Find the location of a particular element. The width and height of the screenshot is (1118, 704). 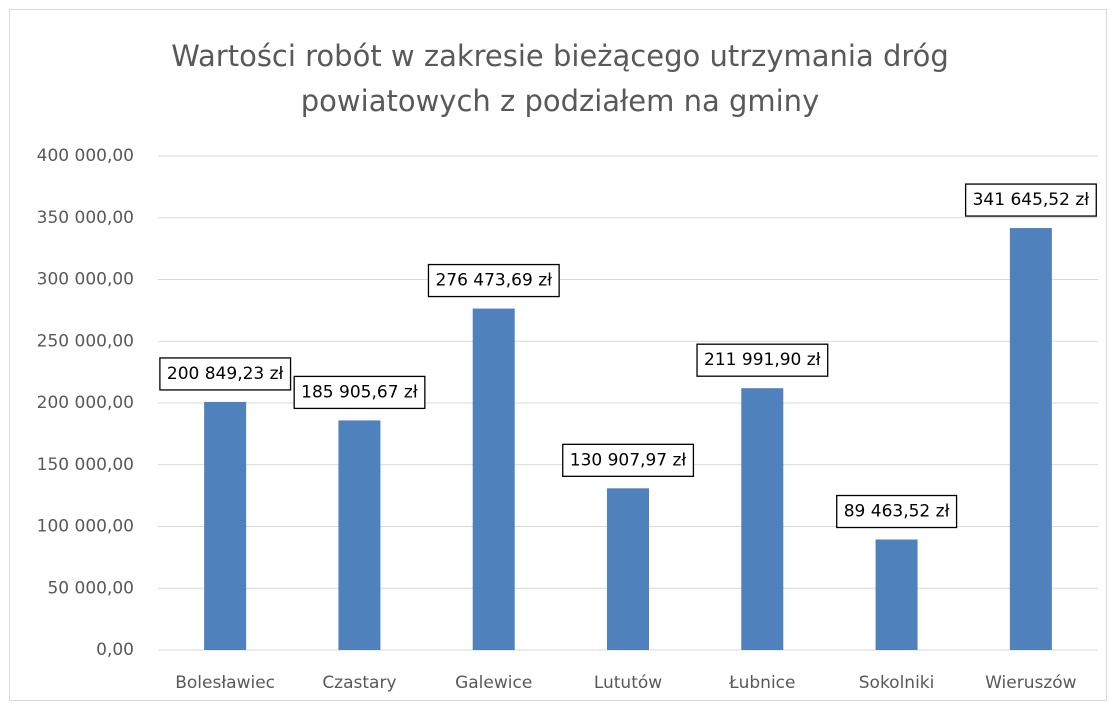

y-tick-label: 150 000,00 is located at coordinates (85, 465).